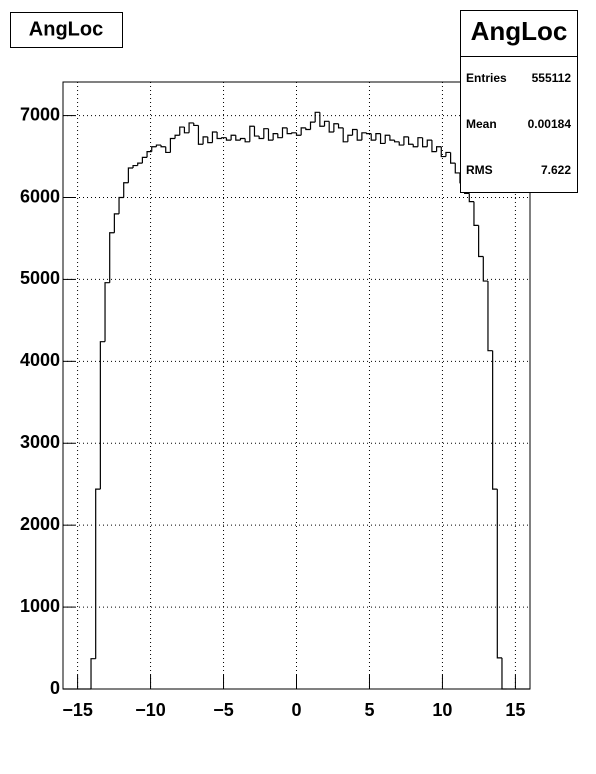 The width and height of the screenshot is (596, 774). I want to click on x-tick-label: −15, so click(77, 710).